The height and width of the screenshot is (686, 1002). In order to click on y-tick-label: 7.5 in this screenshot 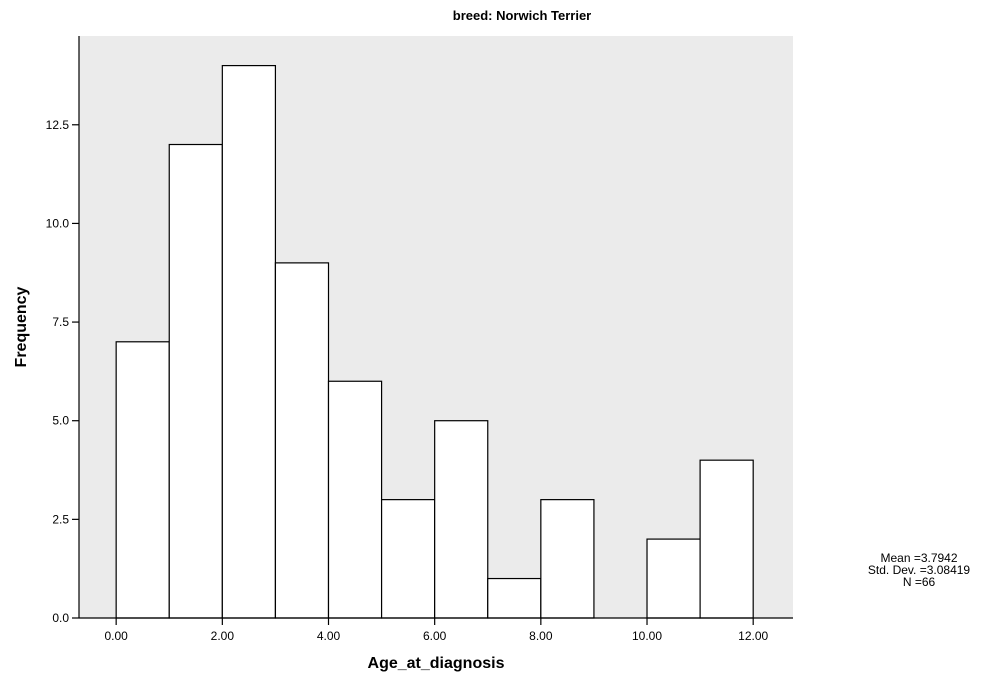, I will do `click(60, 322)`.